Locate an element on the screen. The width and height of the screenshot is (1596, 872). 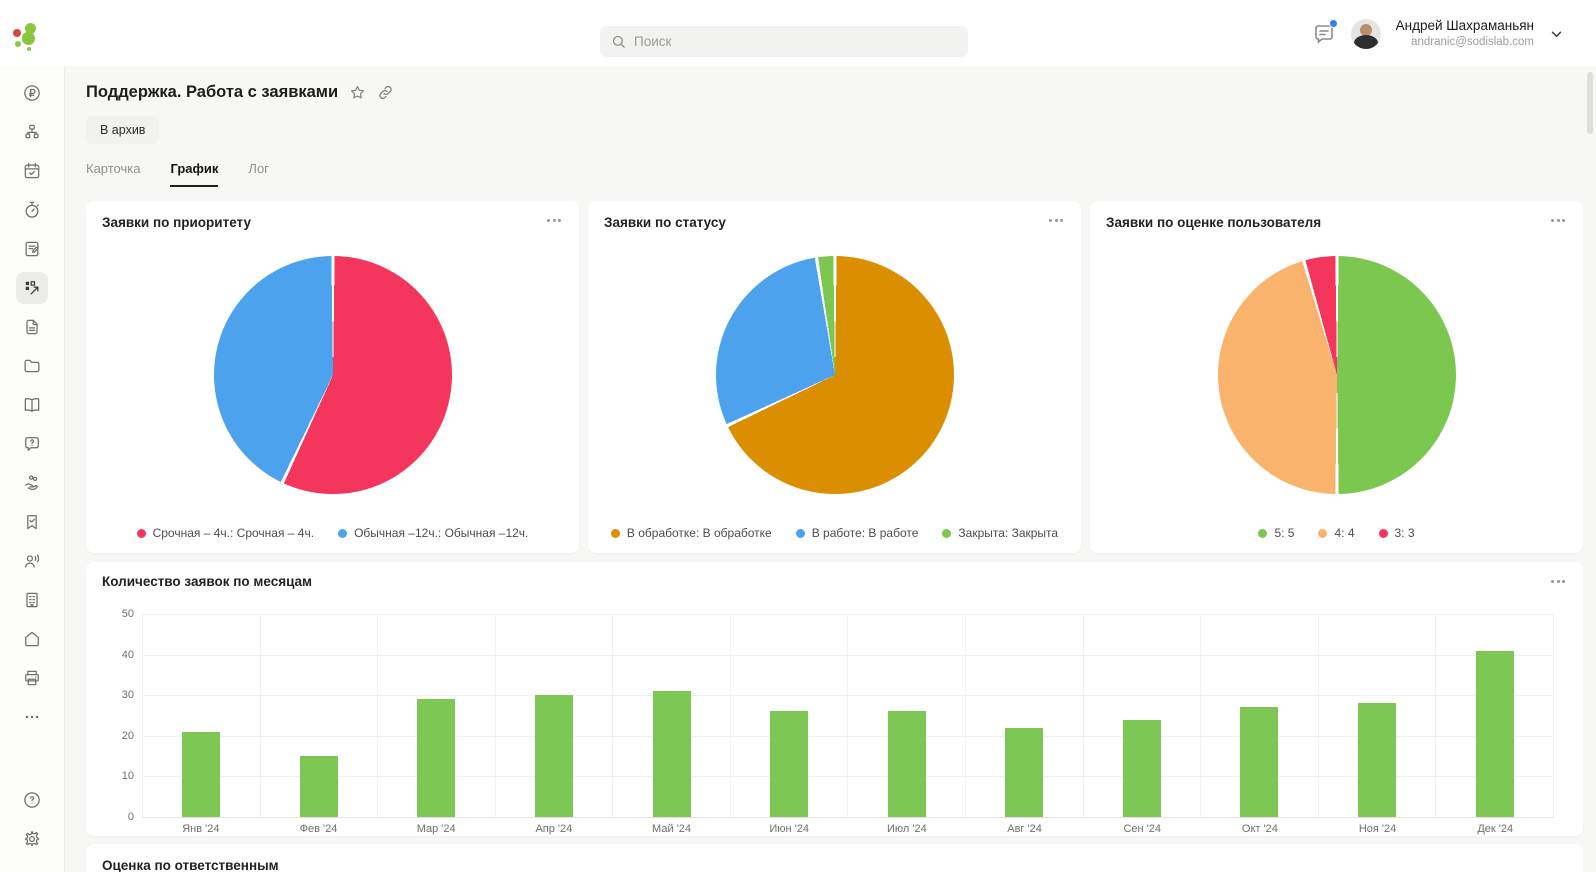
sidebar-item-help is located at coordinates (32, 800).